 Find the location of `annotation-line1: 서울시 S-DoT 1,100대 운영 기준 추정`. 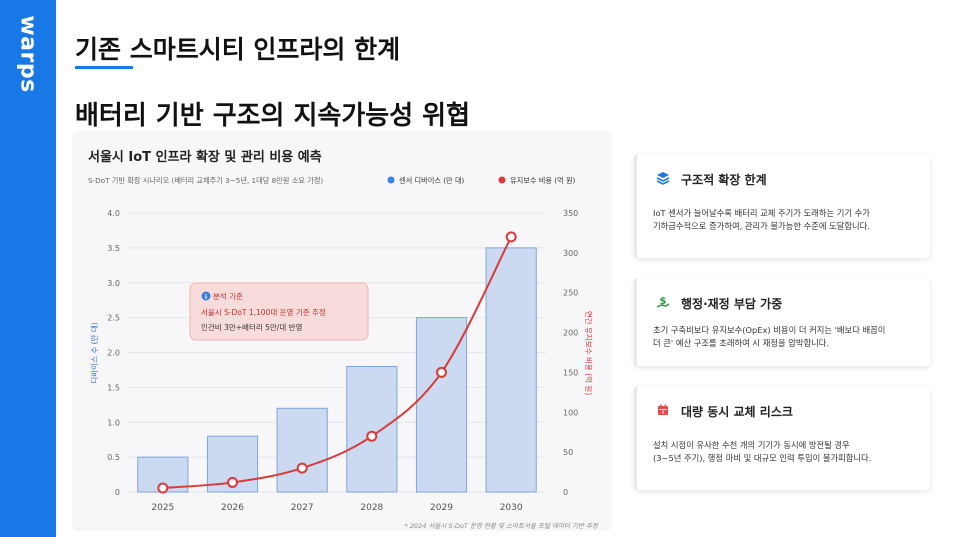

annotation-line1: 서울시 S-DoT 1,100대 운영 기준 추정 is located at coordinates (263, 312).